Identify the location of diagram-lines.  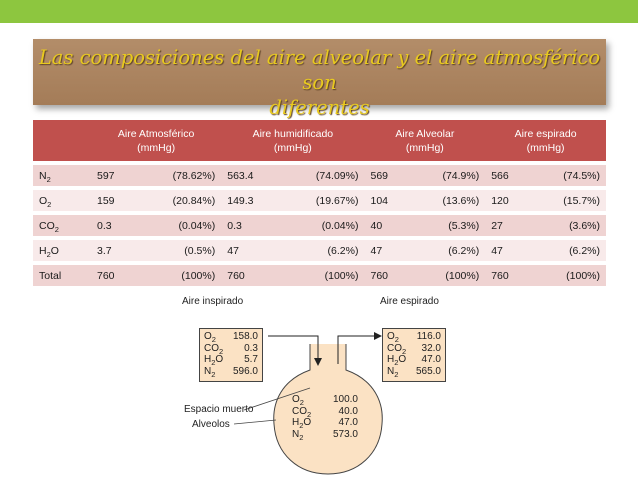
(308, 403).